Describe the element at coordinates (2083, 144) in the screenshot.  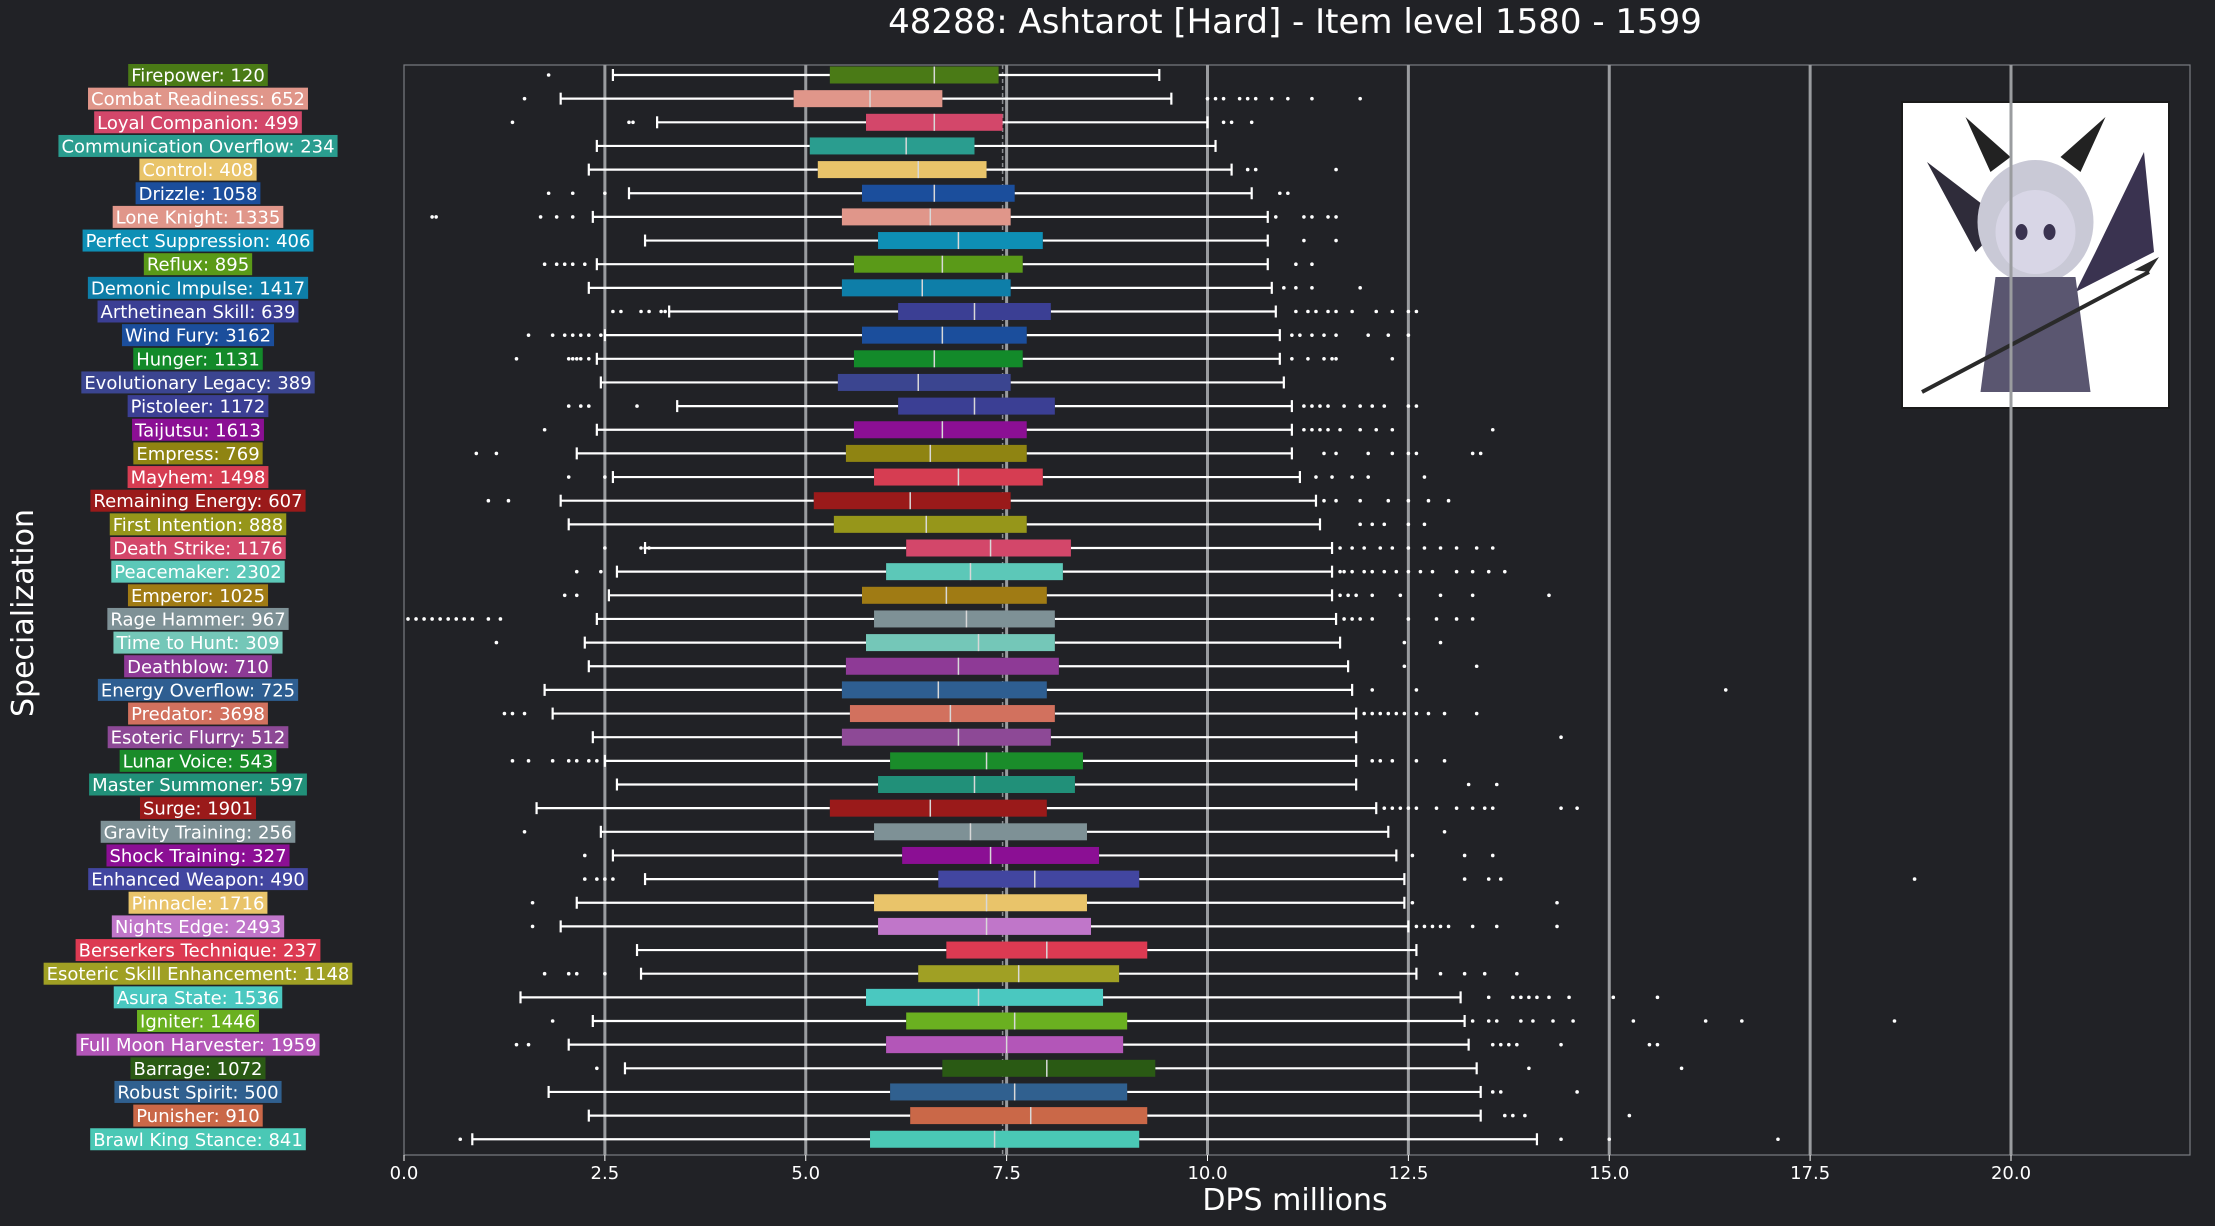
I see `portrait-horn-right` at that location.